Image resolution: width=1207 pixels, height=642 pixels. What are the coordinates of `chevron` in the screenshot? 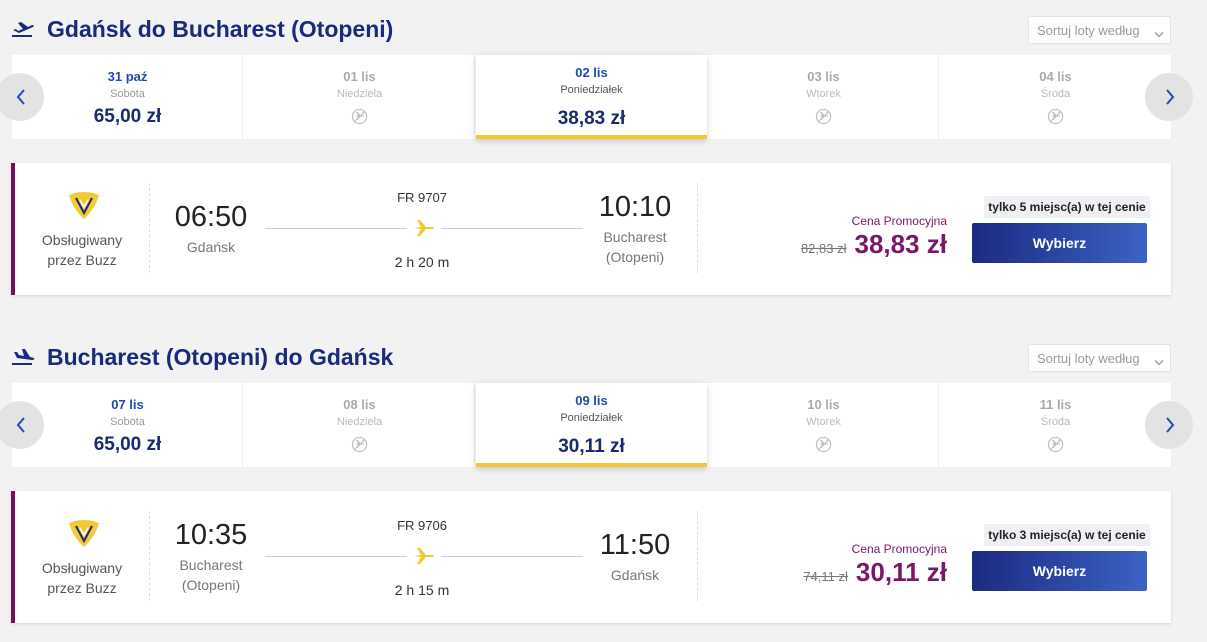 It's located at (1159, 32).